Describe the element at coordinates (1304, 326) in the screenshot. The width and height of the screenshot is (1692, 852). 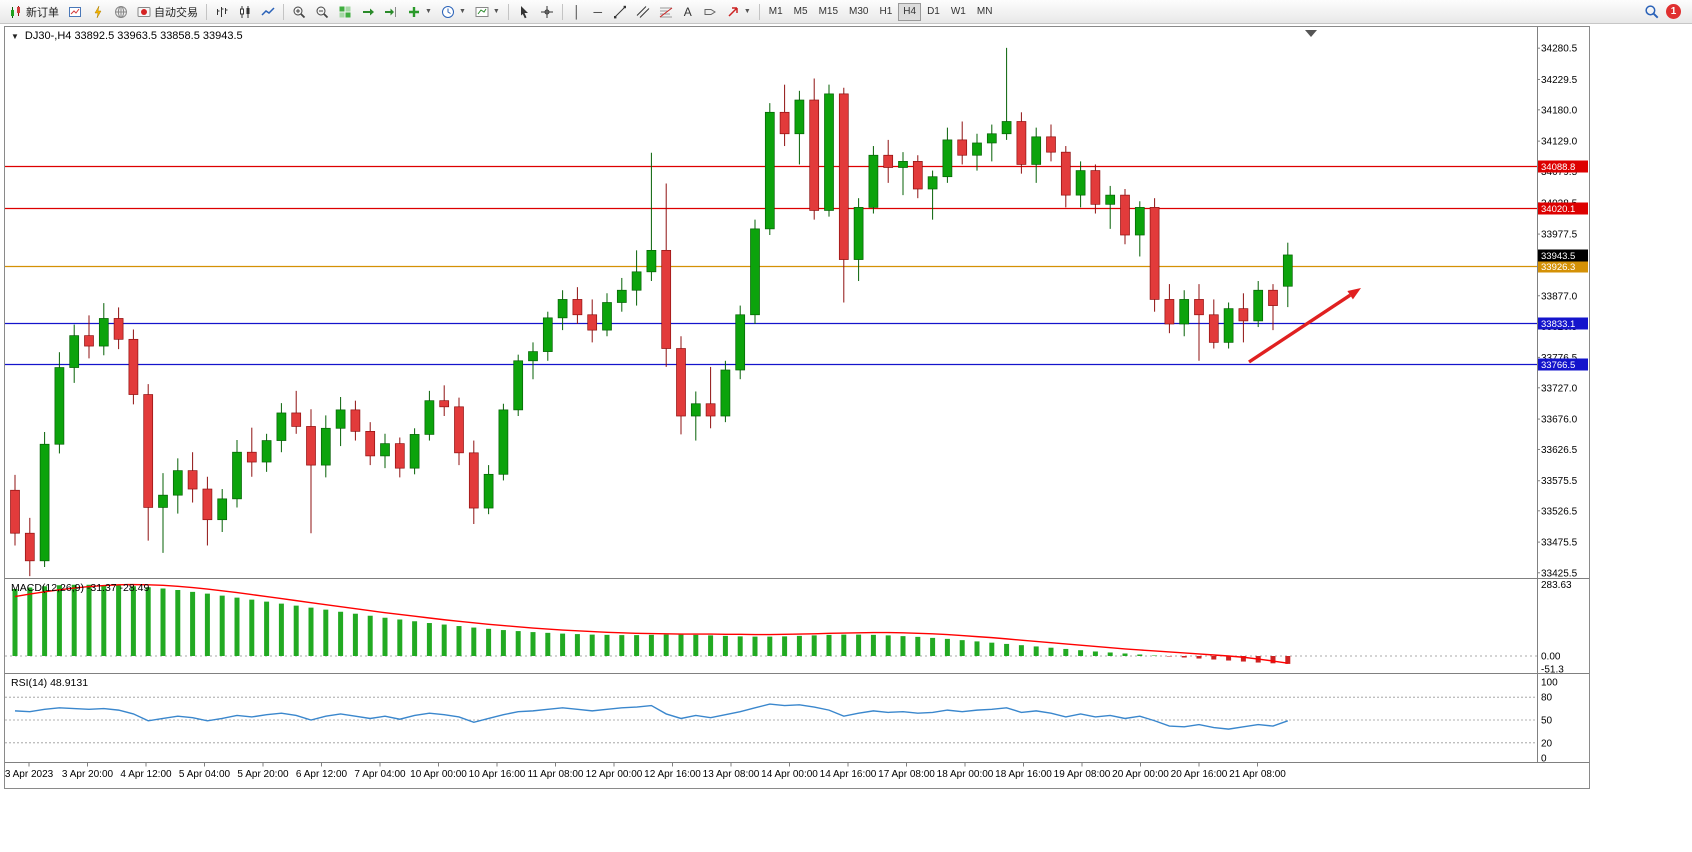
I see `trend-arrow` at that location.